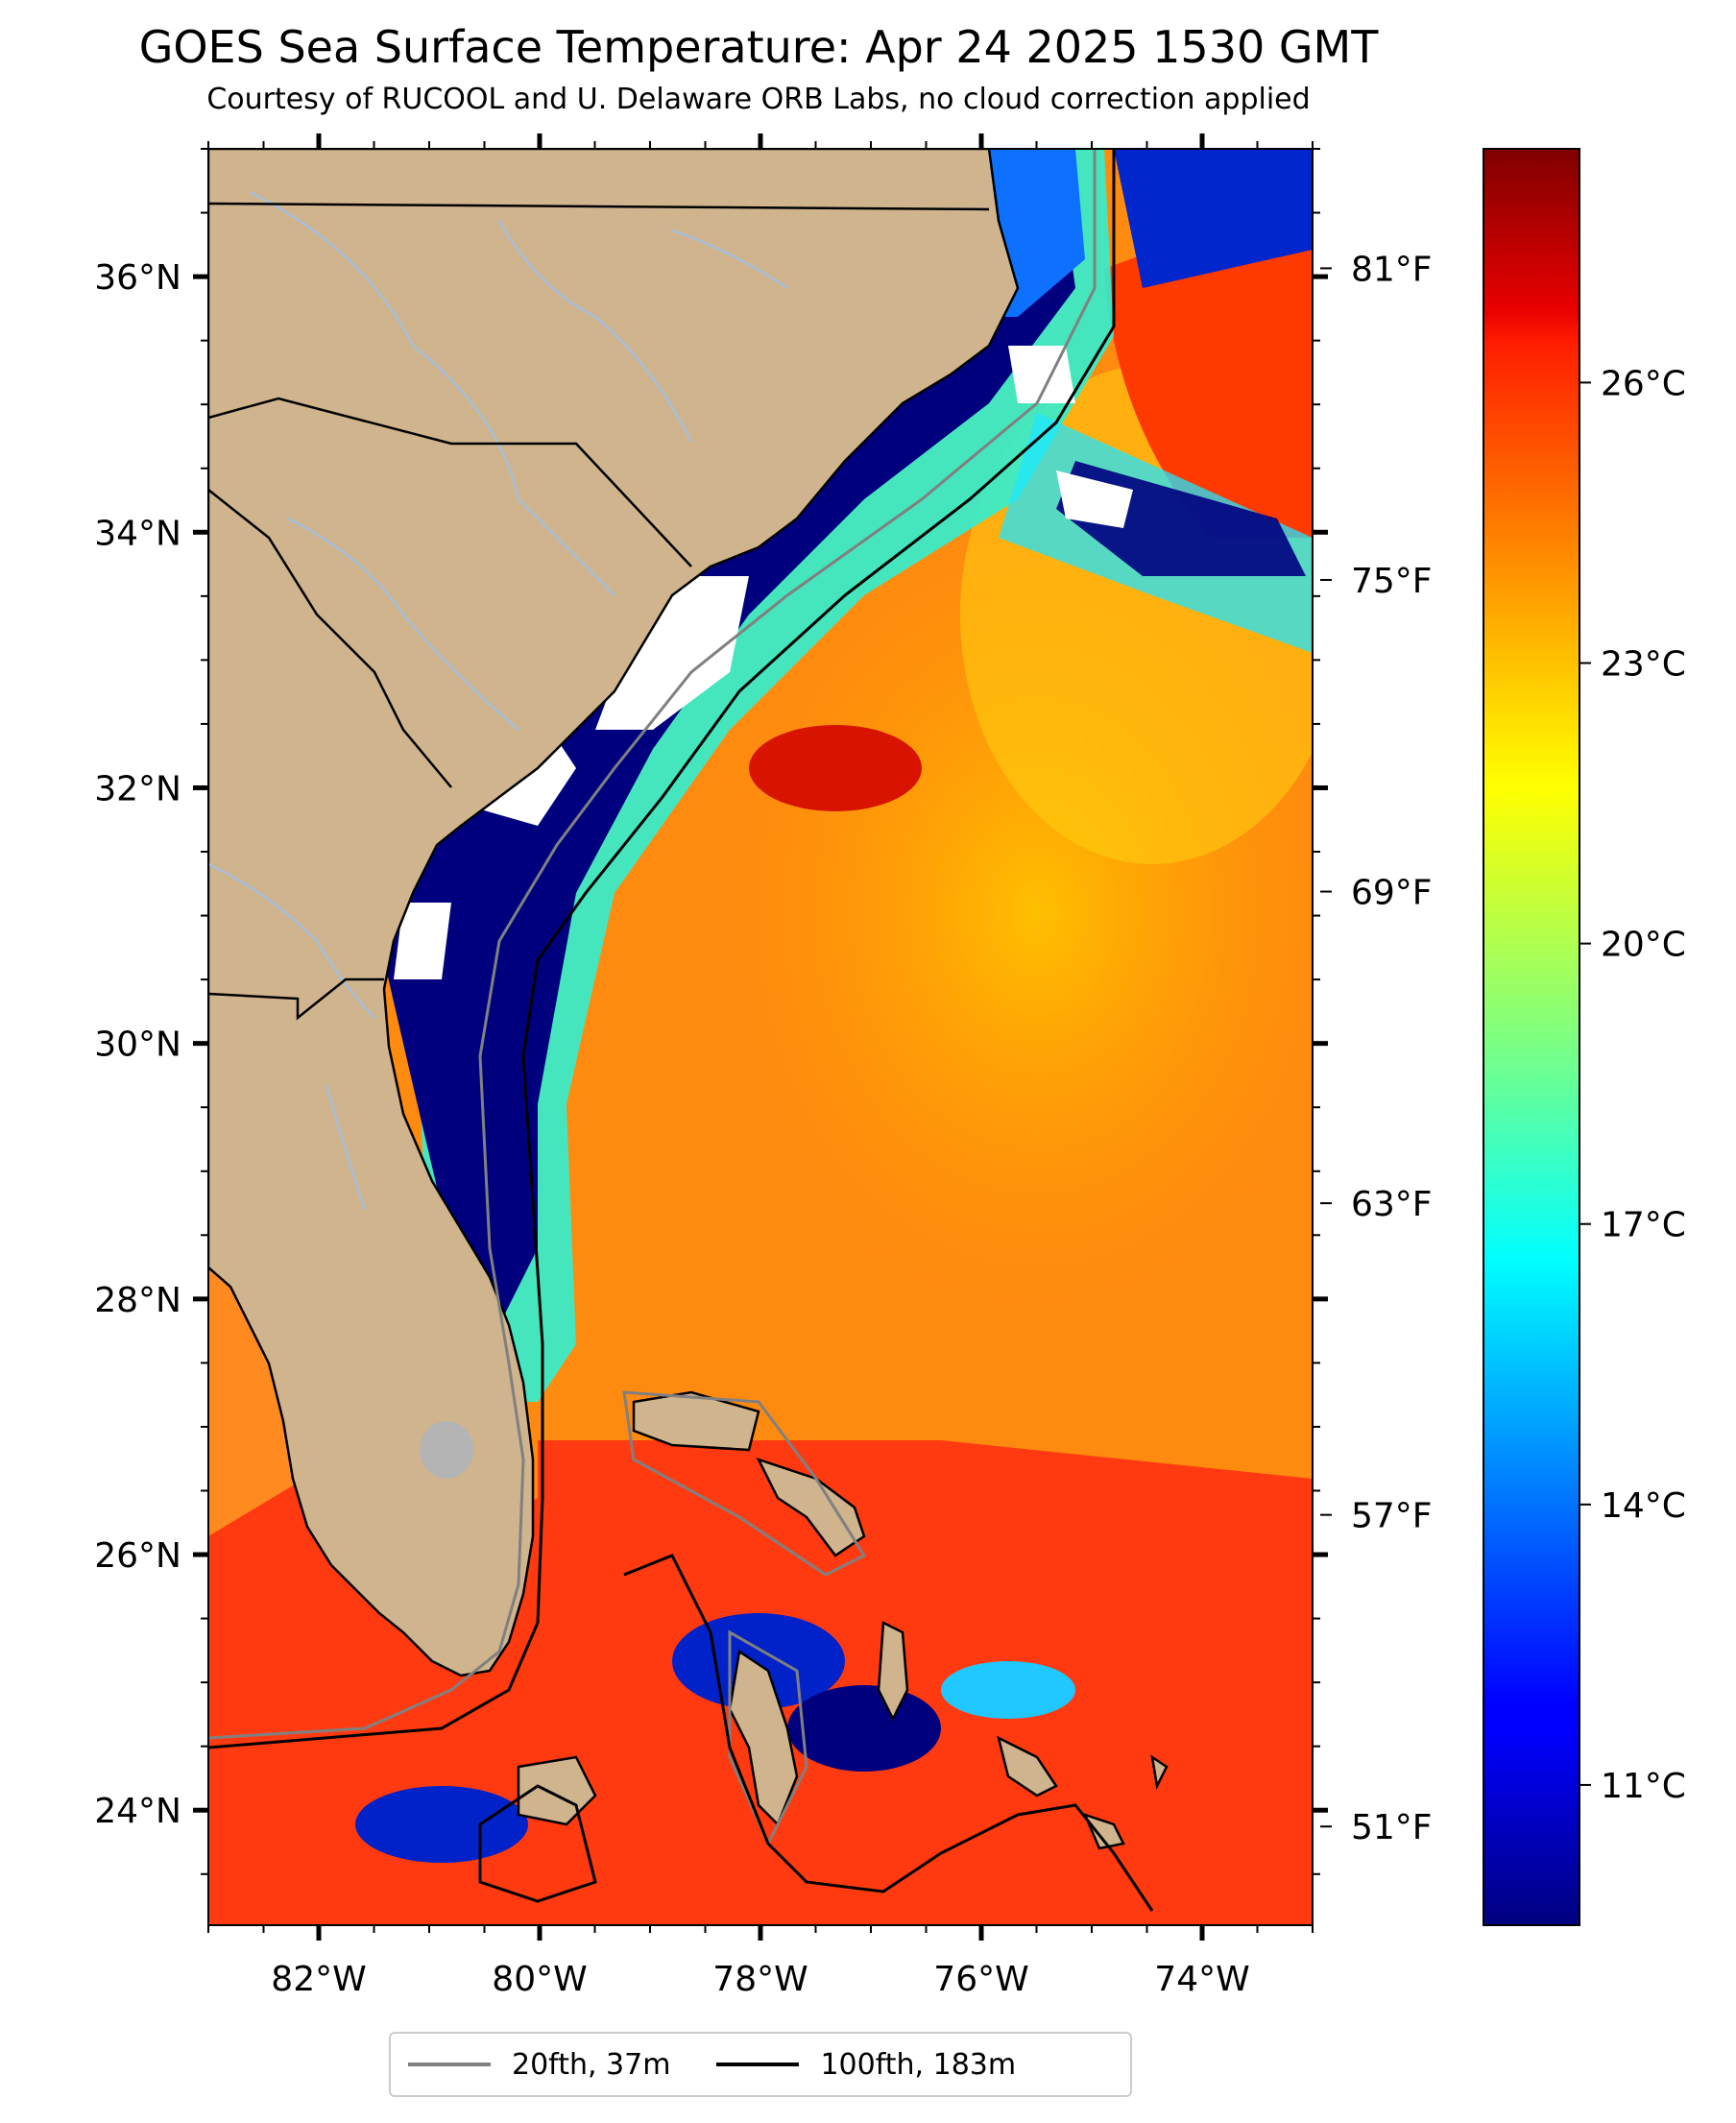 The height and width of the screenshot is (2123, 1736). I want to click on lat-tick-label: 26°N, so click(137, 1556).